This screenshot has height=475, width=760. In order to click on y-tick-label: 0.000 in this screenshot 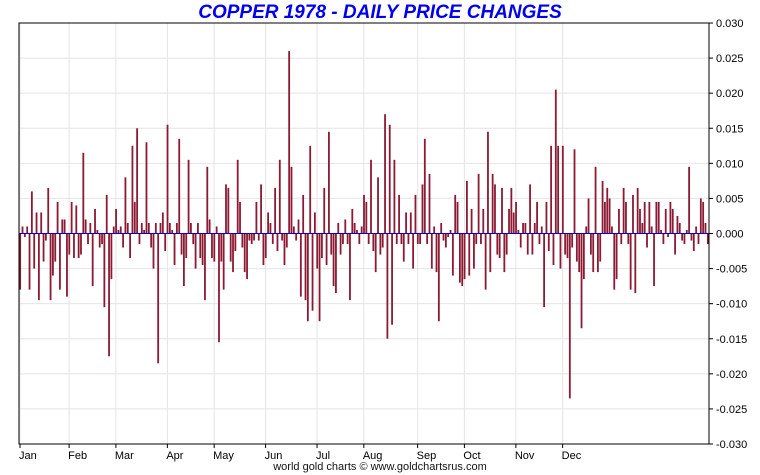, I will do `click(730, 235)`.